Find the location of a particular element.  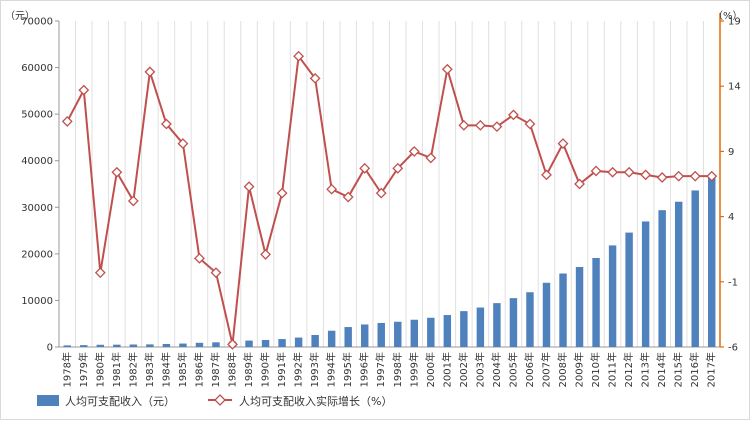

x-tick-label: 1983年 is located at coordinates (149, 369).